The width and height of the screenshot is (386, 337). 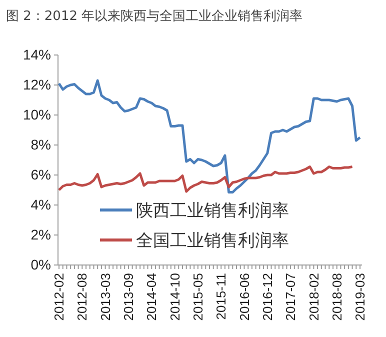 I want to click on chart-title: 图 2：2012 年以来陕西与全国工业企业销售利润率, so click(x=154, y=16).